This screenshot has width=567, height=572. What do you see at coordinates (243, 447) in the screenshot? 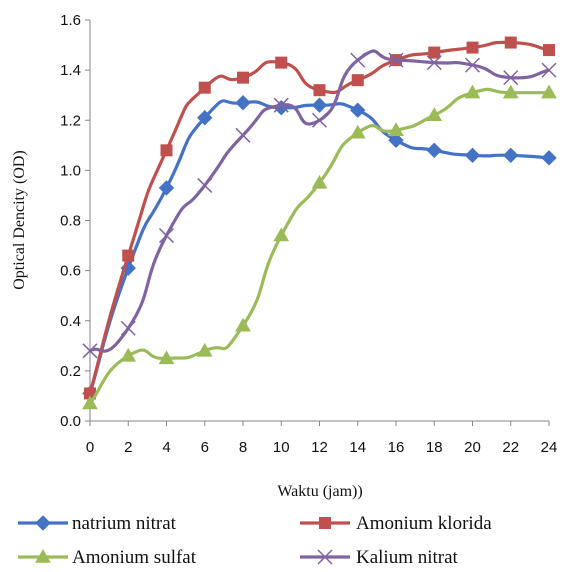
I see `x-tick-label: 8` at bounding box center [243, 447].